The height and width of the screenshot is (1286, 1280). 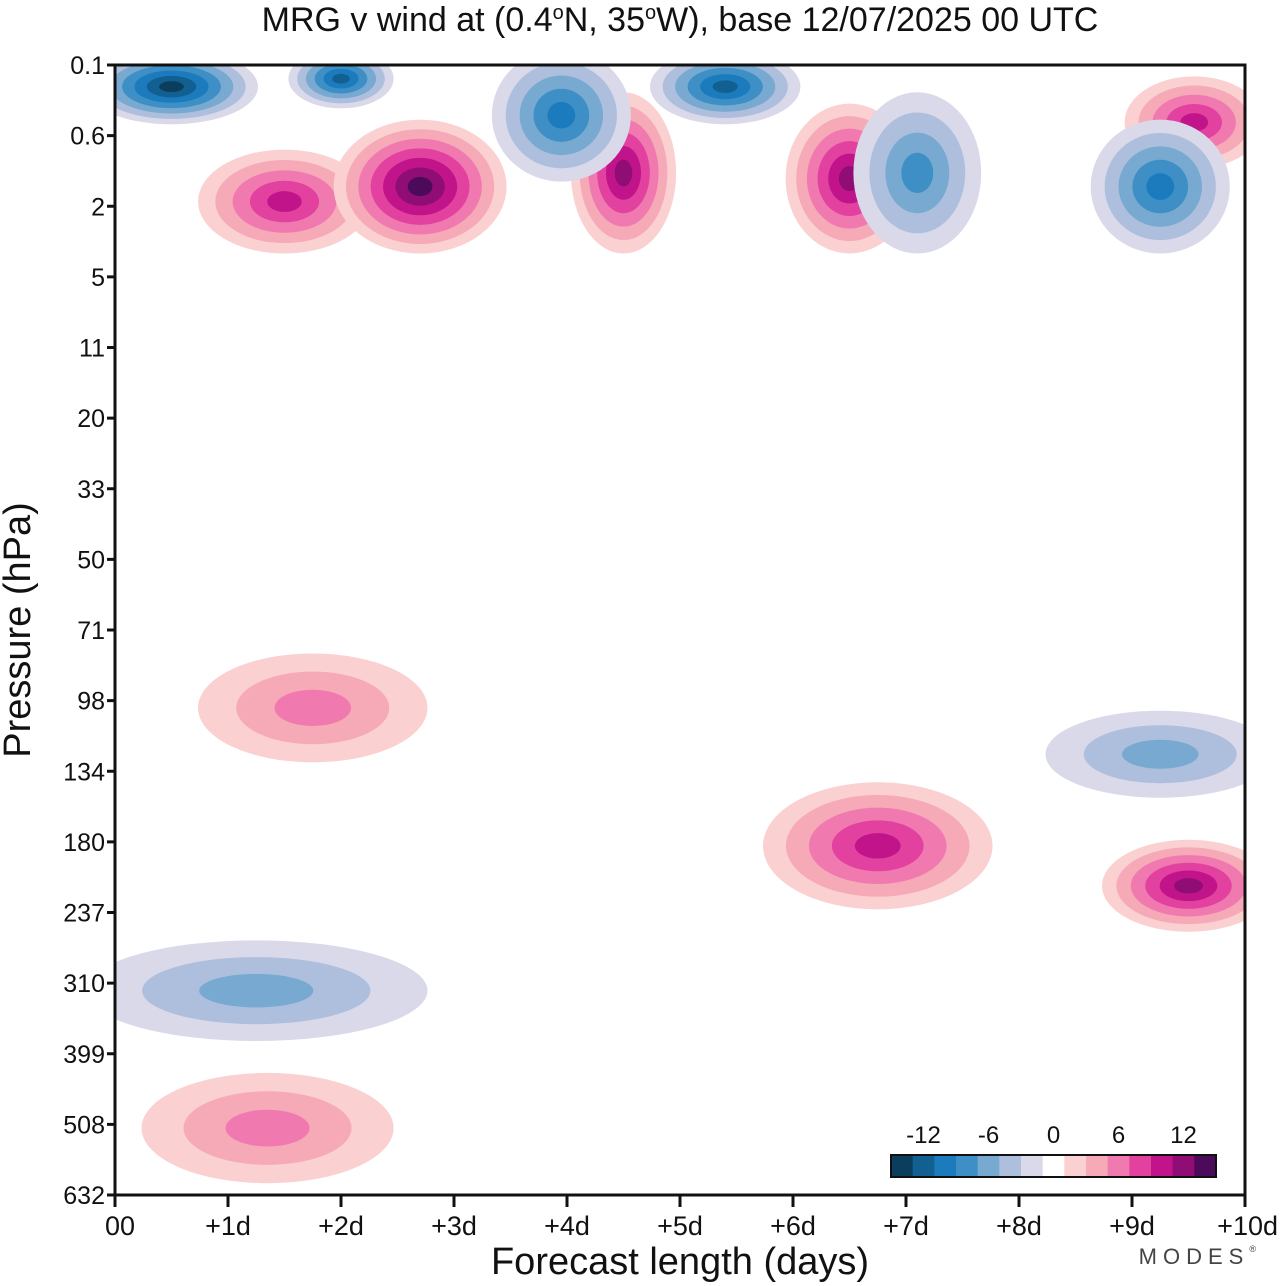 I want to click on x-tick-label: +7d, so click(x=906, y=1226).